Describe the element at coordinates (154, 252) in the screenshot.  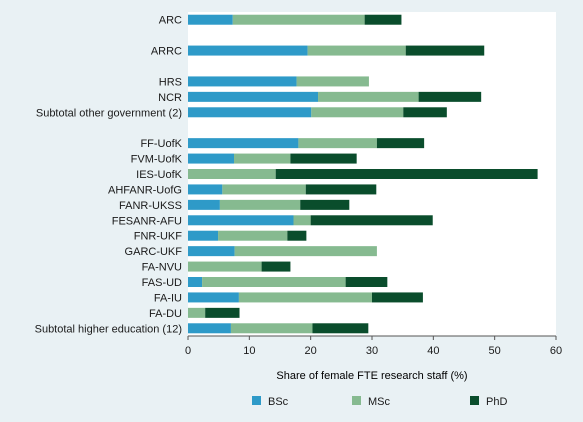
I see `category-label: GARC-UKF` at that location.